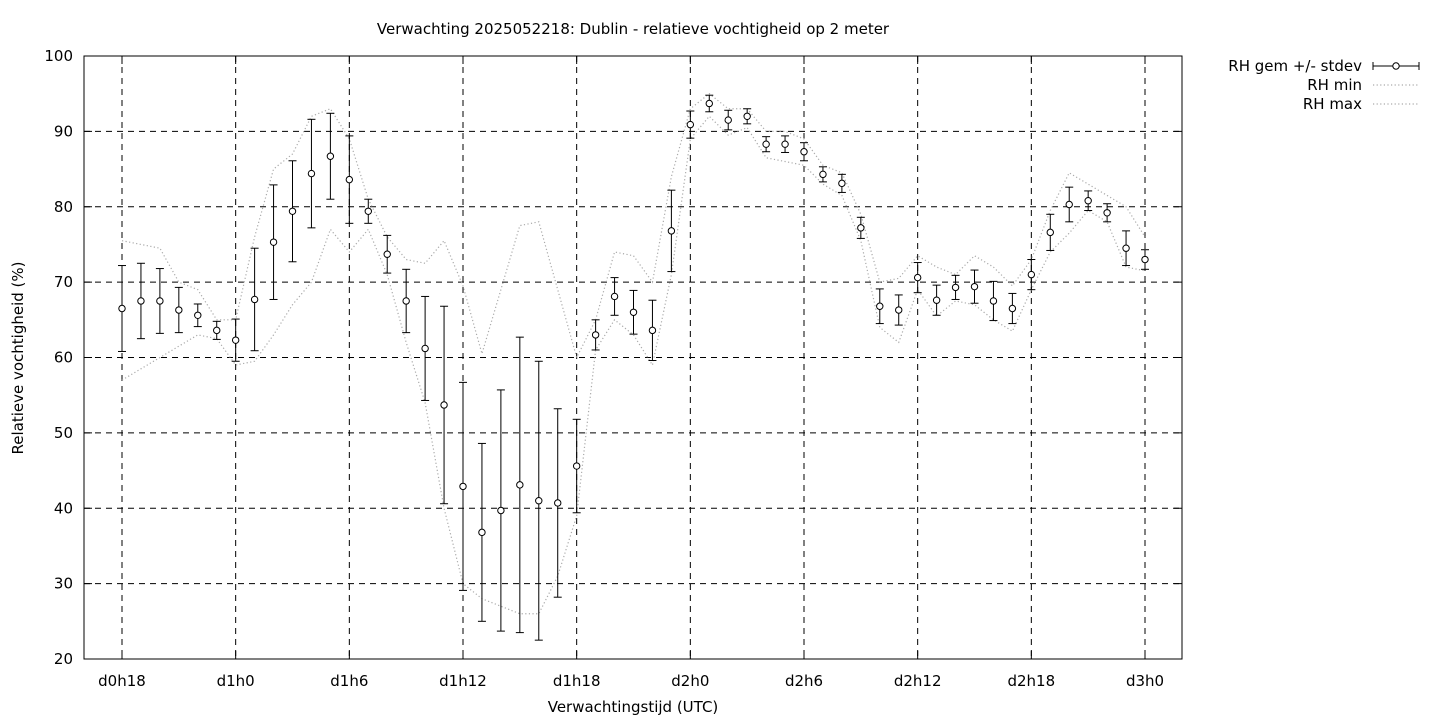 The height and width of the screenshot is (720, 1440). I want to click on y-tick-label: 70, so click(63, 282).